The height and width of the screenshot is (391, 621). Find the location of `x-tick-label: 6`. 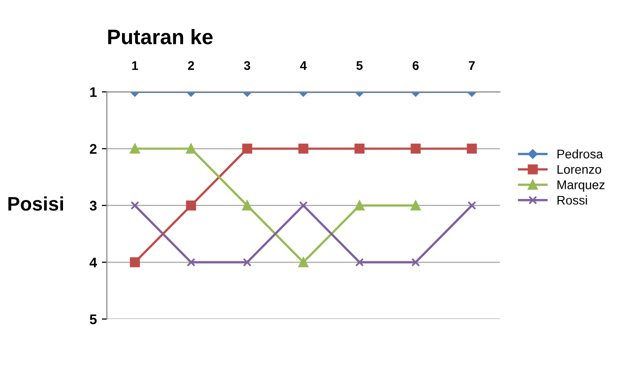

x-tick-label: 6 is located at coordinates (415, 65).